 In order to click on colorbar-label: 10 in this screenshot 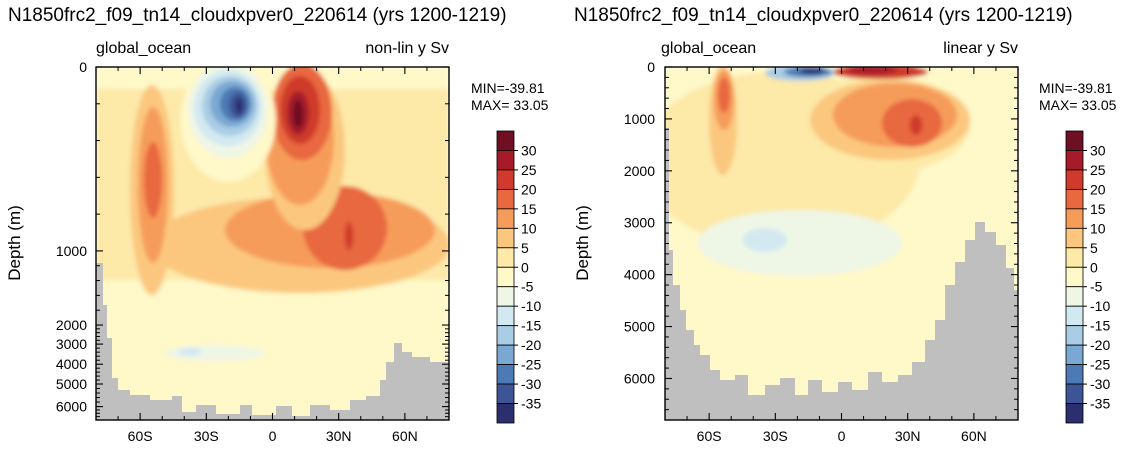, I will do `click(529, 228)`.